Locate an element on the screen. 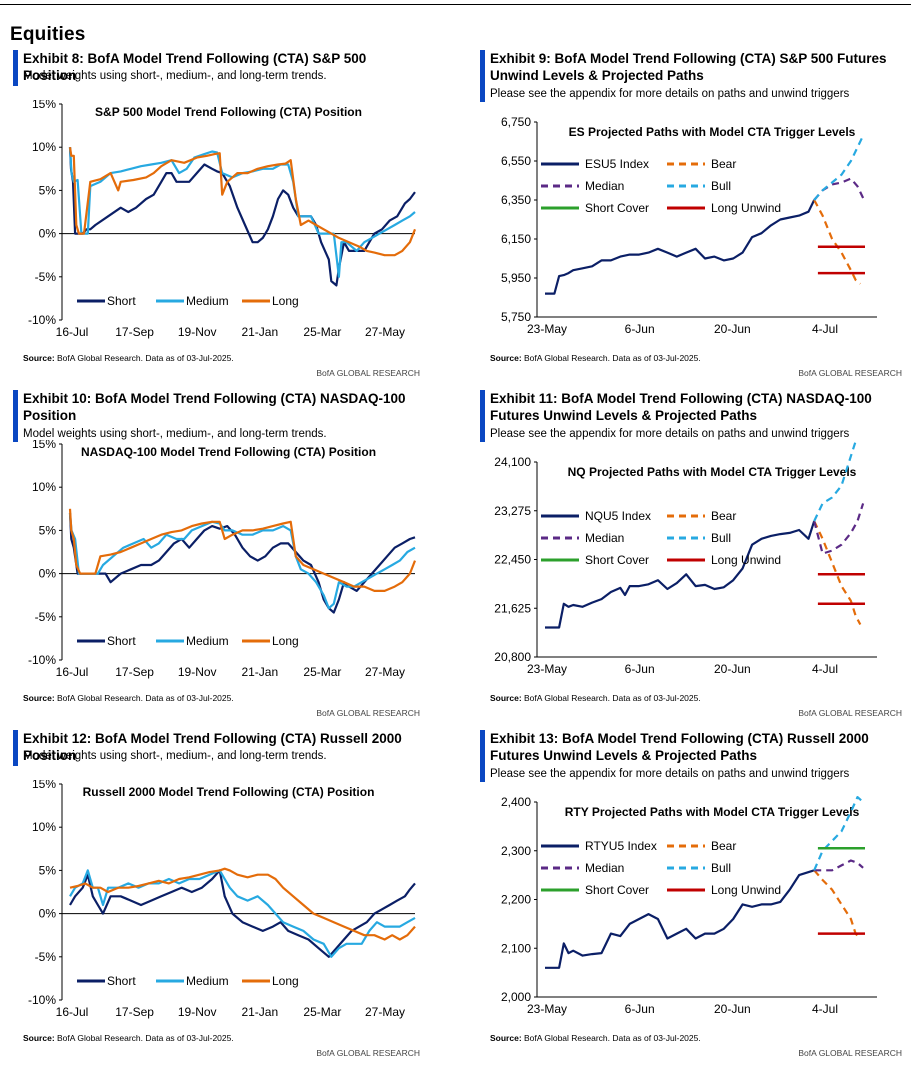  y-tick-label: 20,800 is located at coordinates (512, 657).